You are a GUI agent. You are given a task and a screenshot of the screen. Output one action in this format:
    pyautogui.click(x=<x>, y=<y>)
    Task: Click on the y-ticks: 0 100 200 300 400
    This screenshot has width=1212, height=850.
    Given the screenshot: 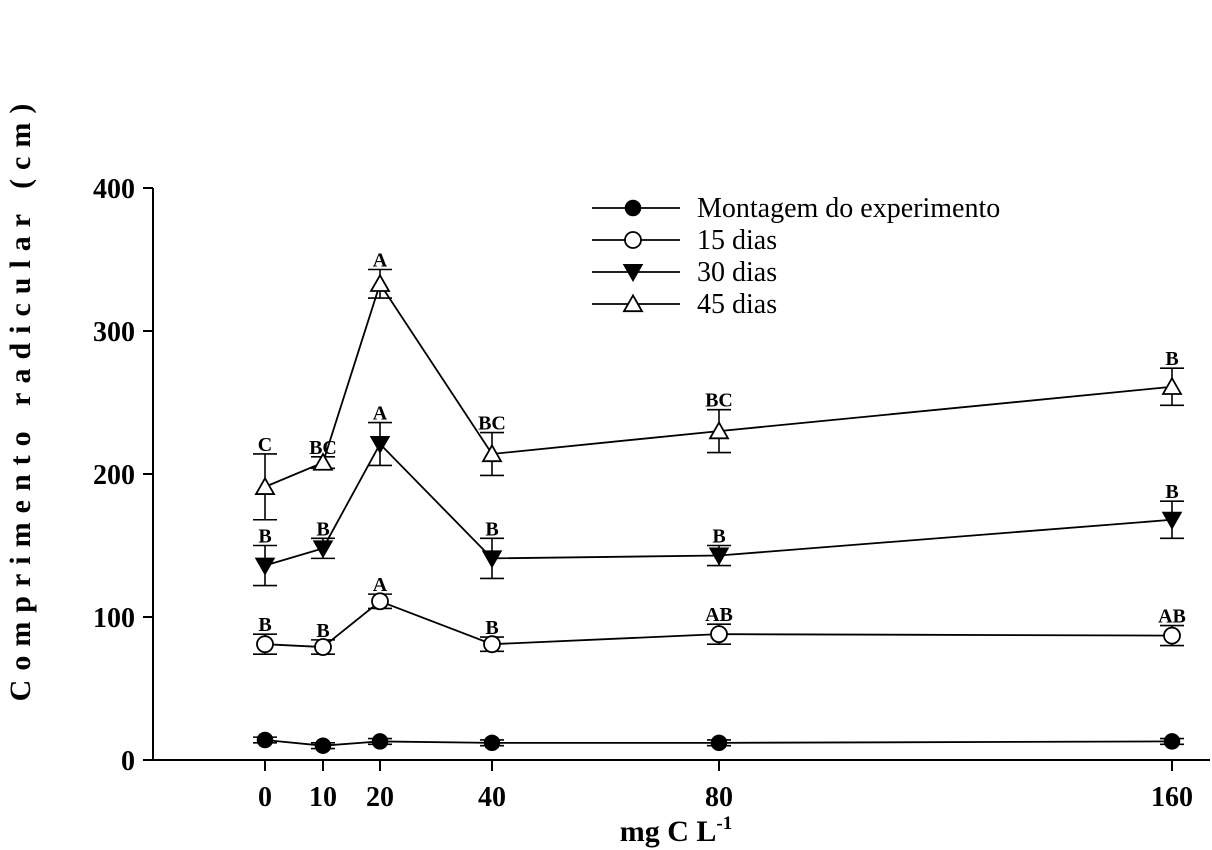 What is the action you would take?
    pyautogui.click(x=123, y=475)
    